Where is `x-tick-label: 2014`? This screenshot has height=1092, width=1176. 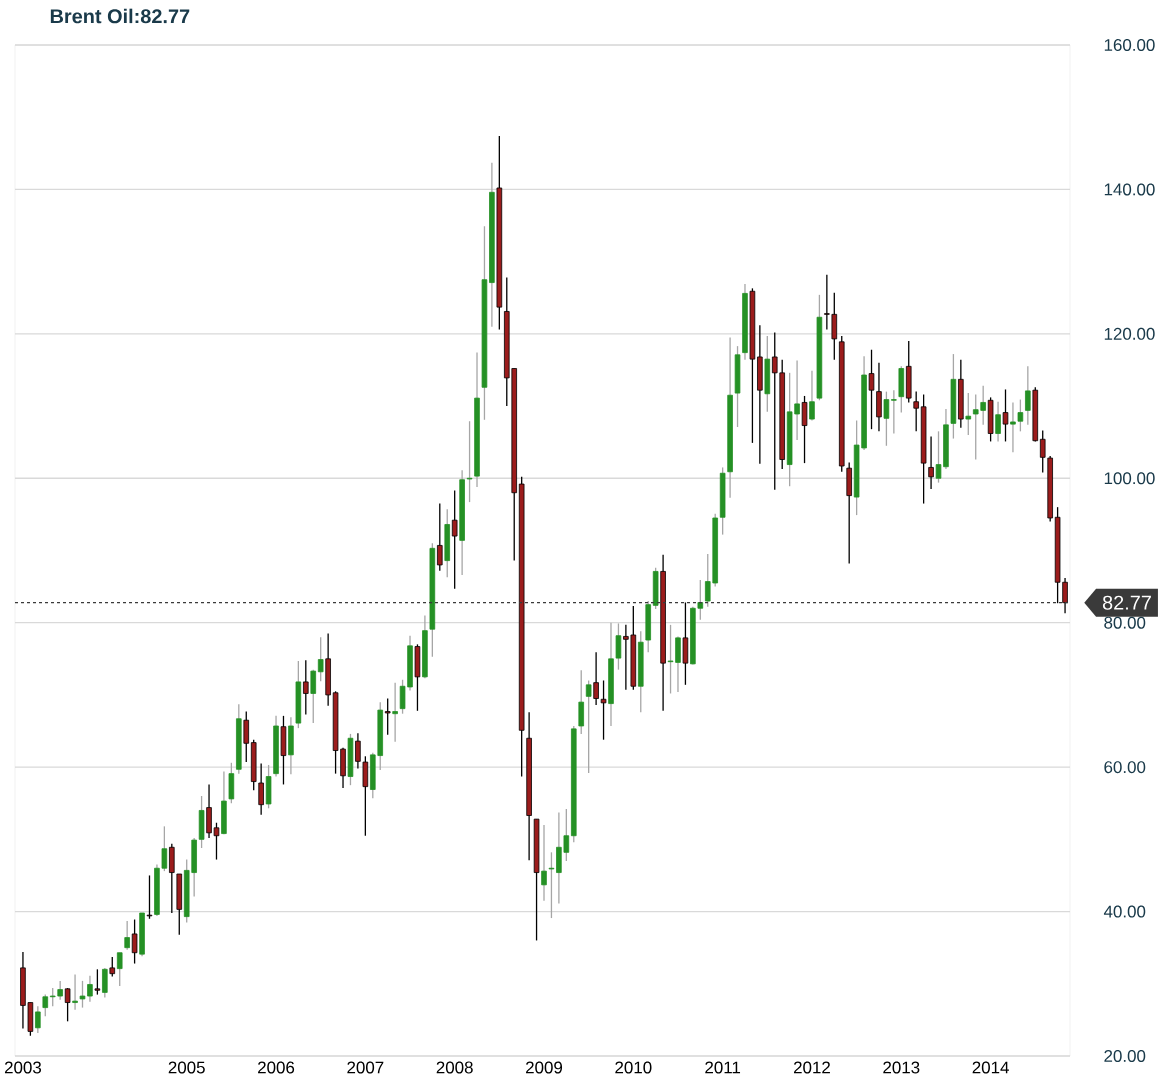 x-tick-label: 2014 is located at coordinates (990, 1067).